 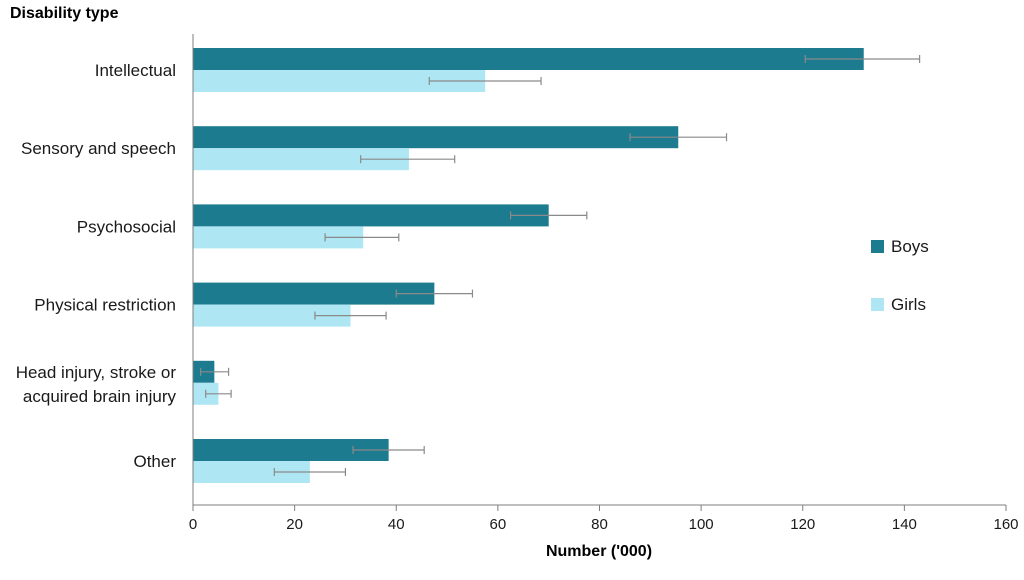 I want to click on x-tick-label-2: 40, so click(x=396, y=524).